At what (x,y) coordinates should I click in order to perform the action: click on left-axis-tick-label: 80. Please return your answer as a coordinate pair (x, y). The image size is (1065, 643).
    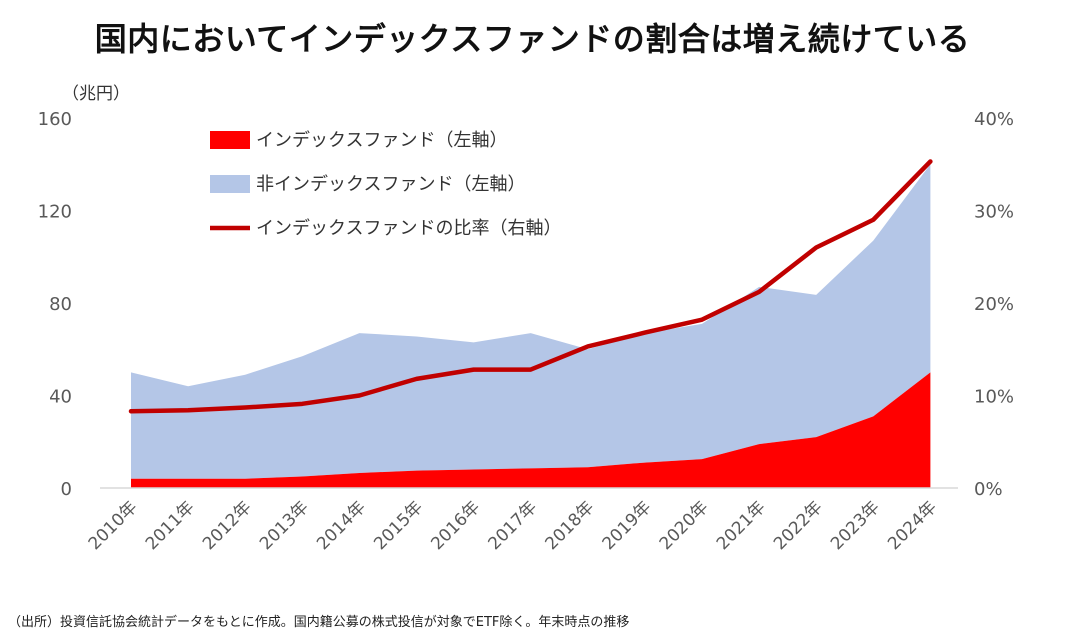
    Looking at the image, I should click on (60, 304).